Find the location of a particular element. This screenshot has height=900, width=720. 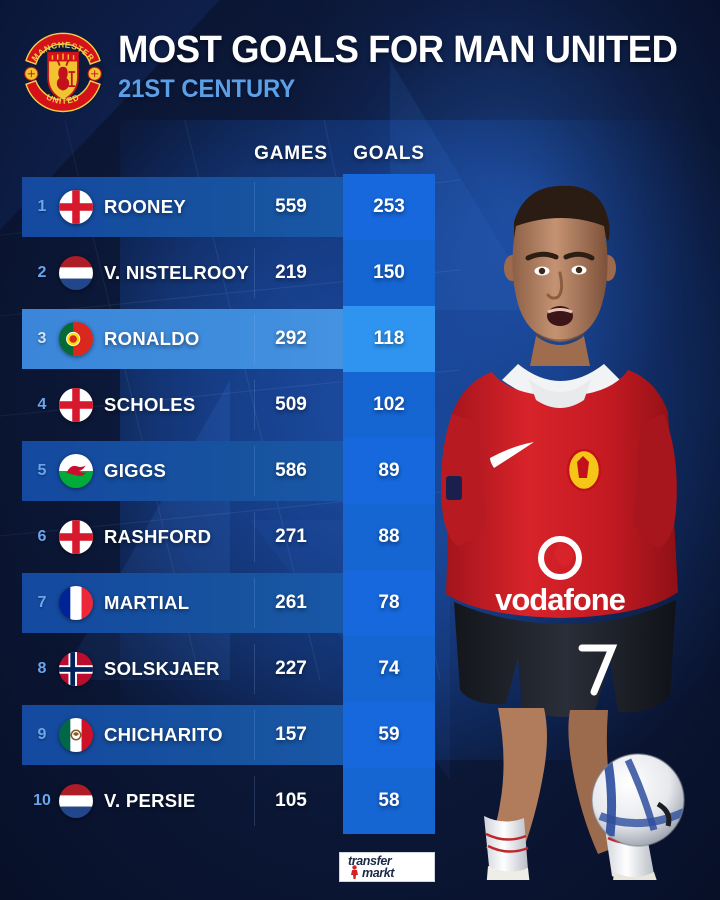

row-player-name: MARTIAL is located at coordinates (147, 602).